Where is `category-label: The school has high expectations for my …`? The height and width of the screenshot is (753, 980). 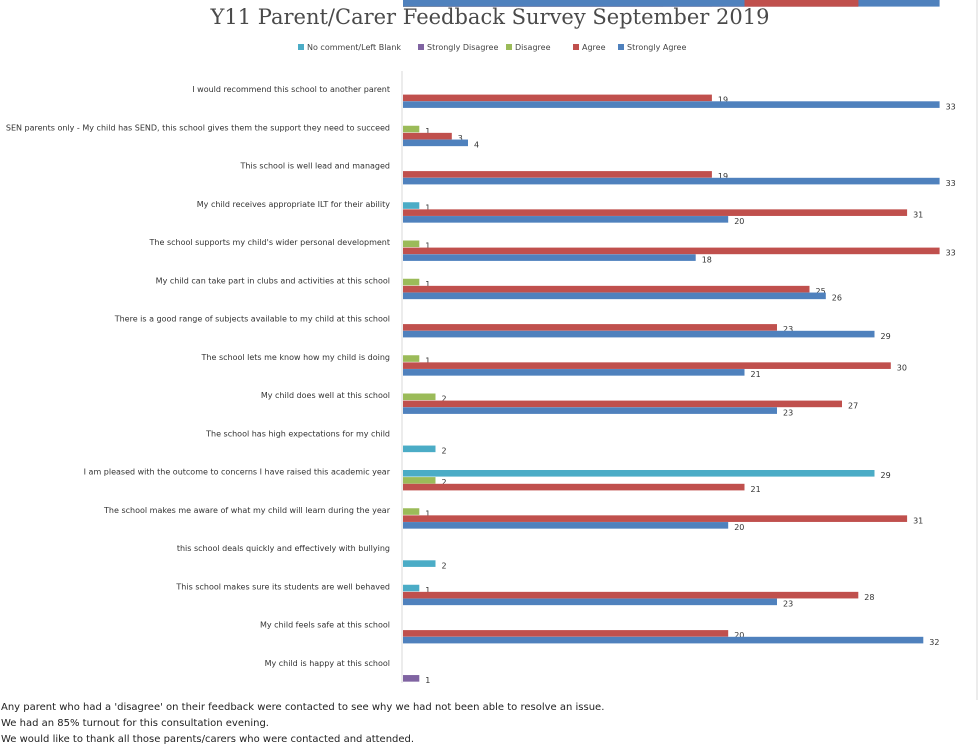 category-label: The school has high expectations for my … is located at coordinates (297, 433).